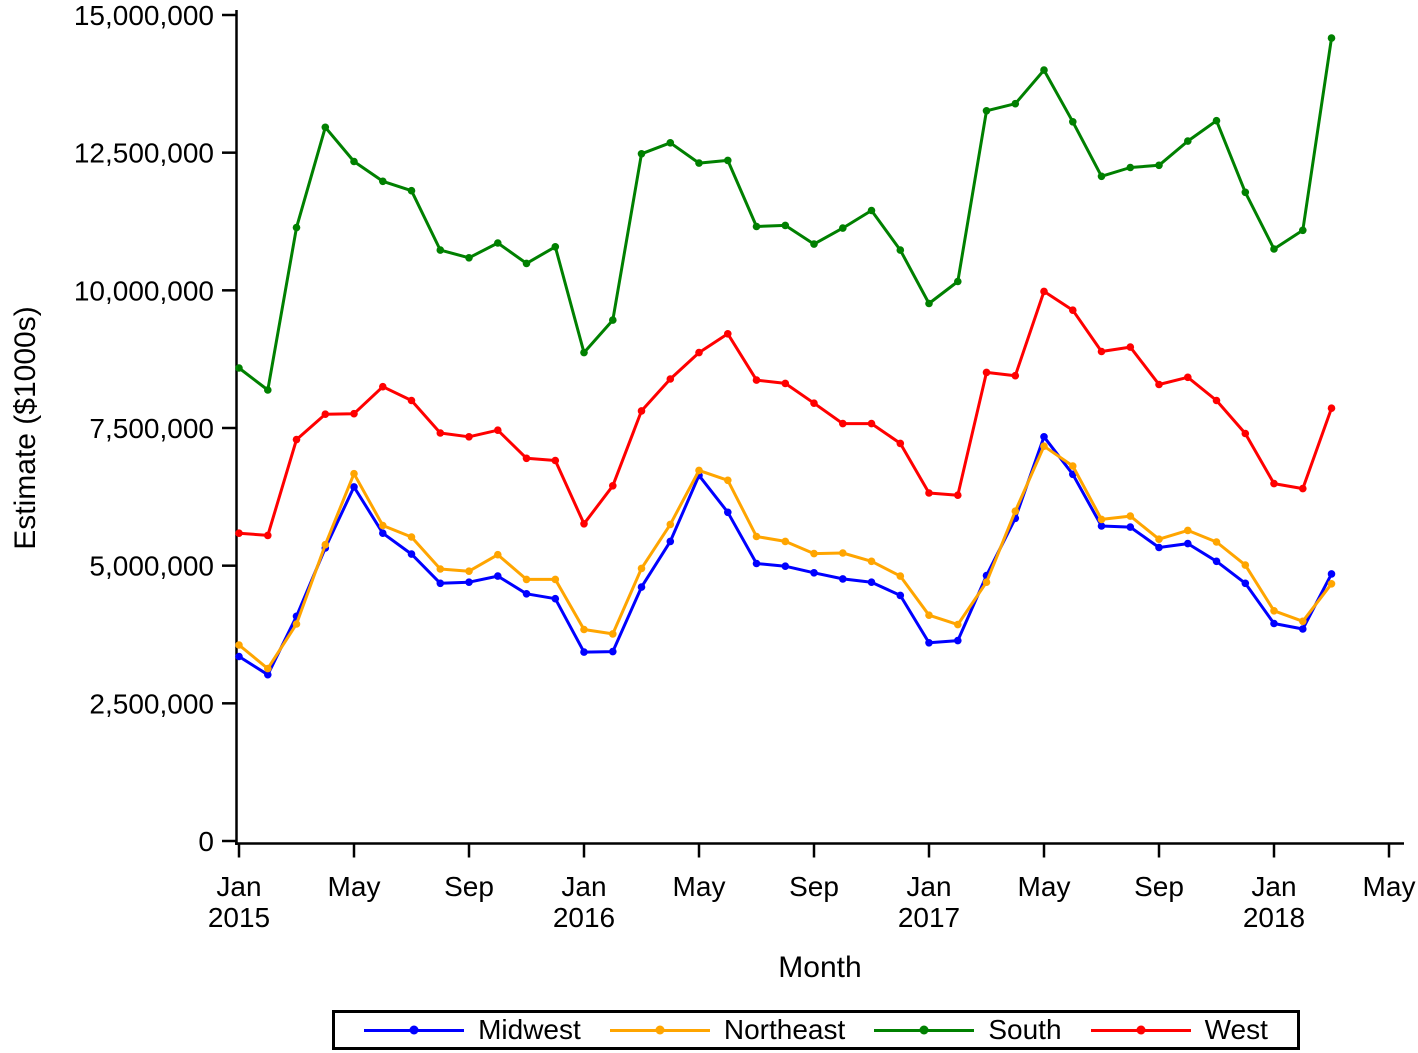  What do you see at coordinates (25, 428) in the screenshot?
I see `y-axis-title: Estimate ($1000s)` at bounding box center [25, 428].